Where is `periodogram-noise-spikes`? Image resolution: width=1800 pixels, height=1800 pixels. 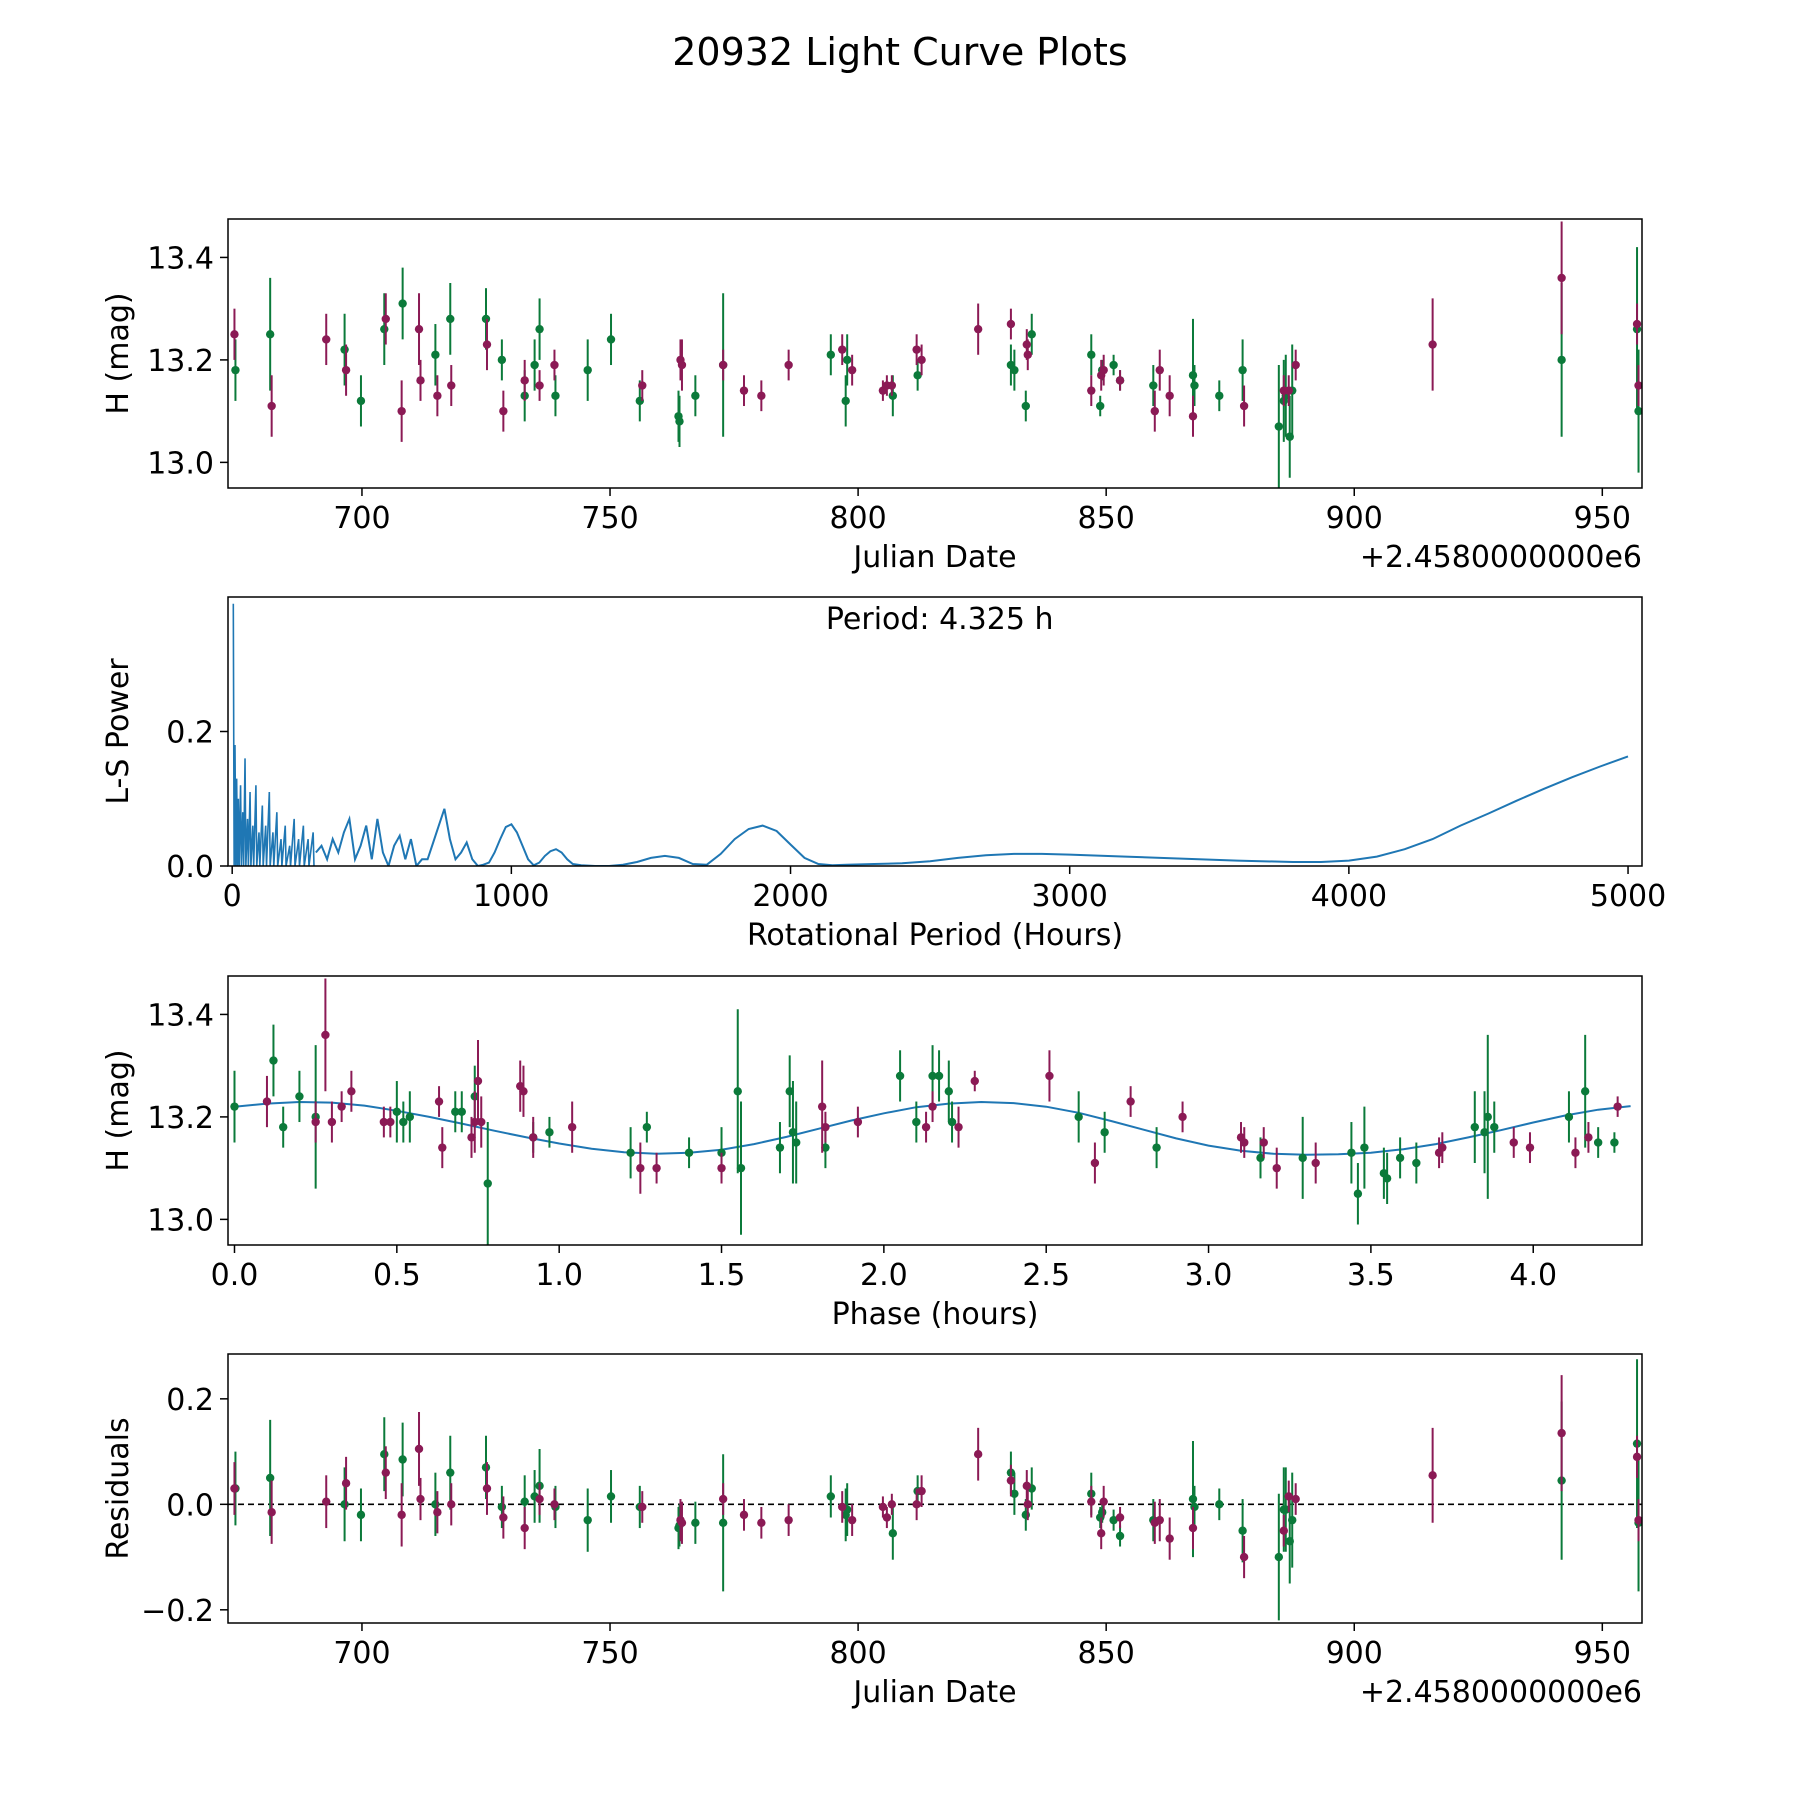 periodogram-noise-spikes is located at coordinates (273, 734).